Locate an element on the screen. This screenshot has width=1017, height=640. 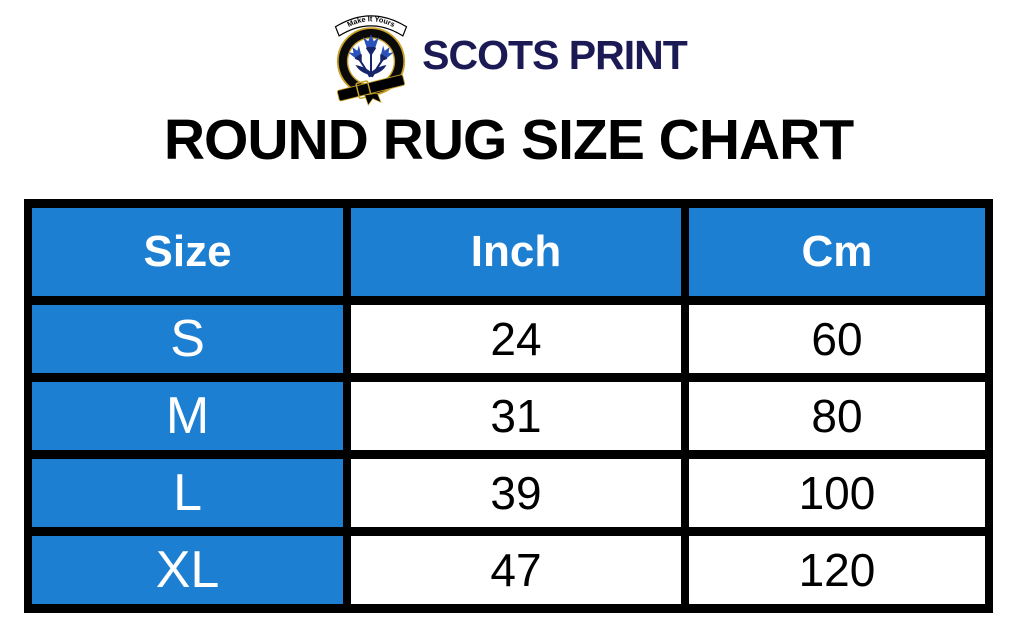
column-header-cm: Cm is located at coordinates (836, 251).